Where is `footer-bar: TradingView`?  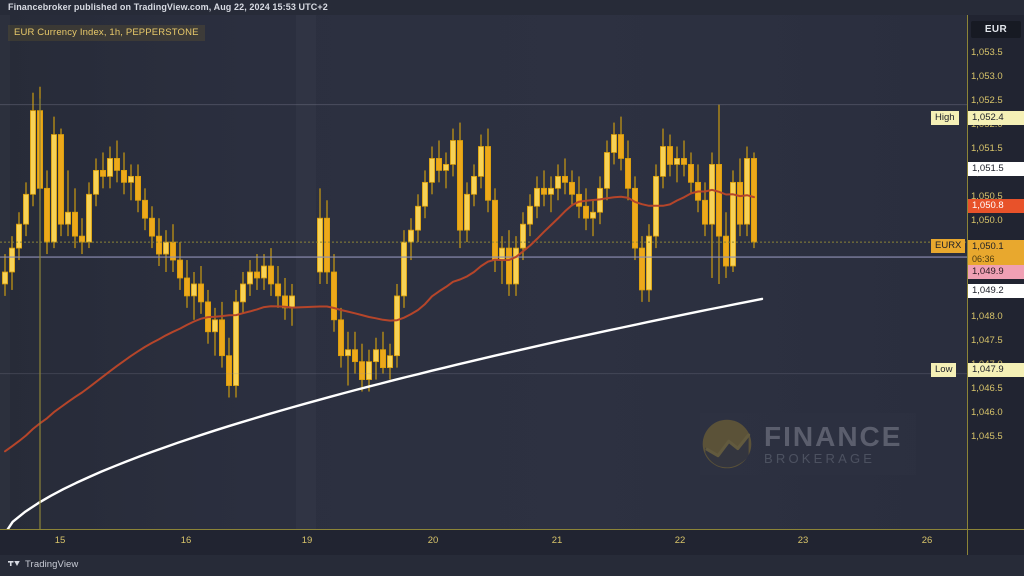
footer-bar: TradingView is located at coordinates (512, 565).